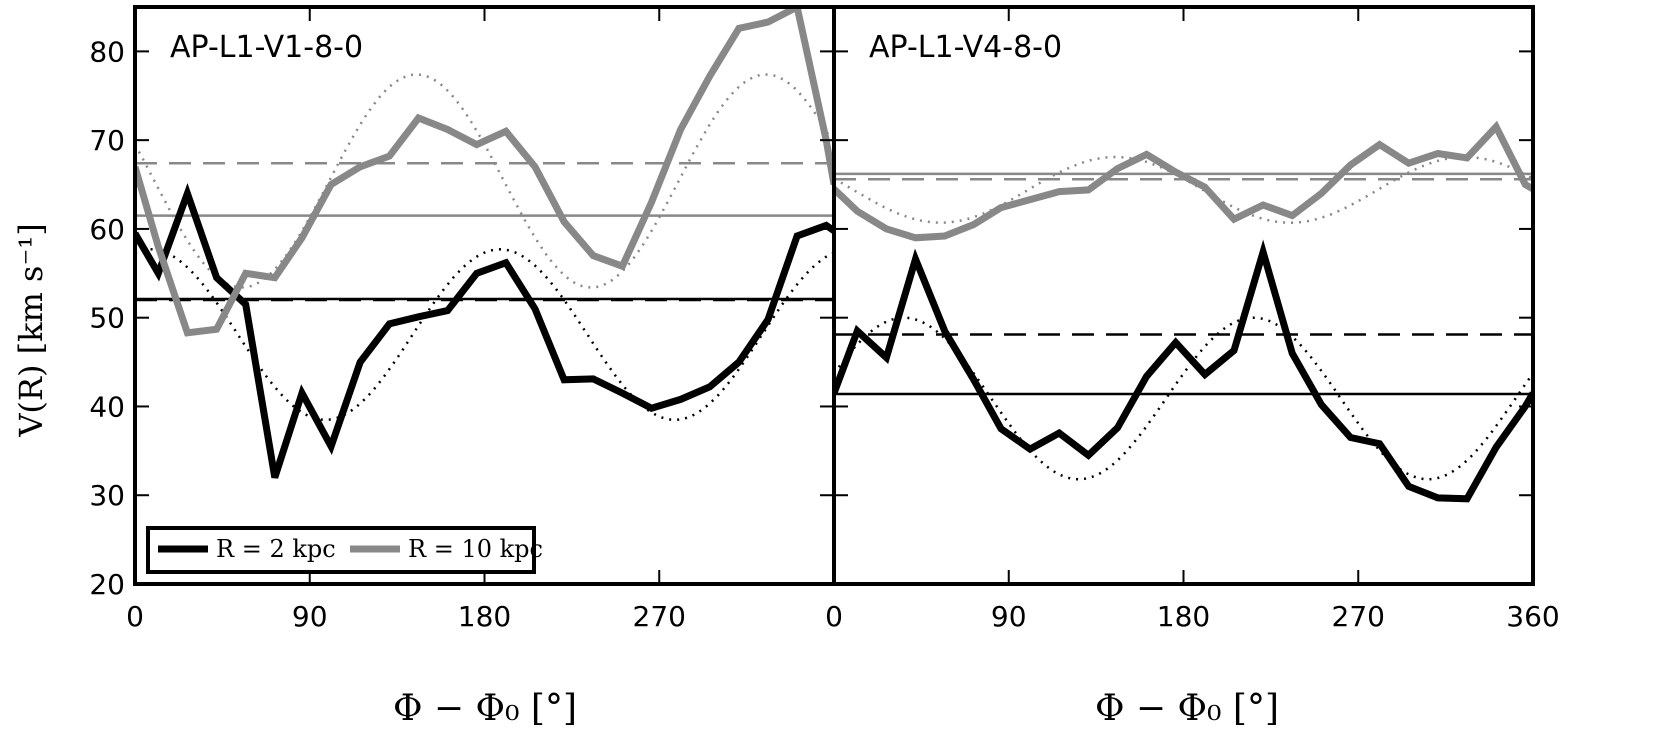 The image size is (1662, 748). What do you see at coordinates (475, 549) in the screenshot?
I see `legend-label-r10: R = 10 kpc` at bounding box center [475, 549].